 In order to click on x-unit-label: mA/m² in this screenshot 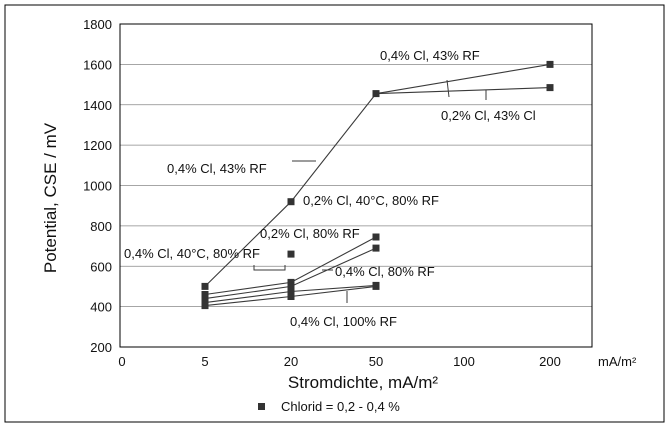, I will do `click(617, 361)`.